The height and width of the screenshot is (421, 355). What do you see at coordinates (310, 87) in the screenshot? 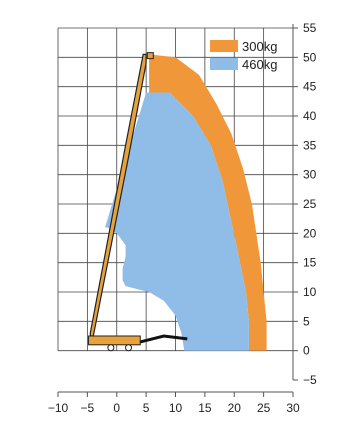
I see `y-tick-label: 45` at bounding box center [310, 87].